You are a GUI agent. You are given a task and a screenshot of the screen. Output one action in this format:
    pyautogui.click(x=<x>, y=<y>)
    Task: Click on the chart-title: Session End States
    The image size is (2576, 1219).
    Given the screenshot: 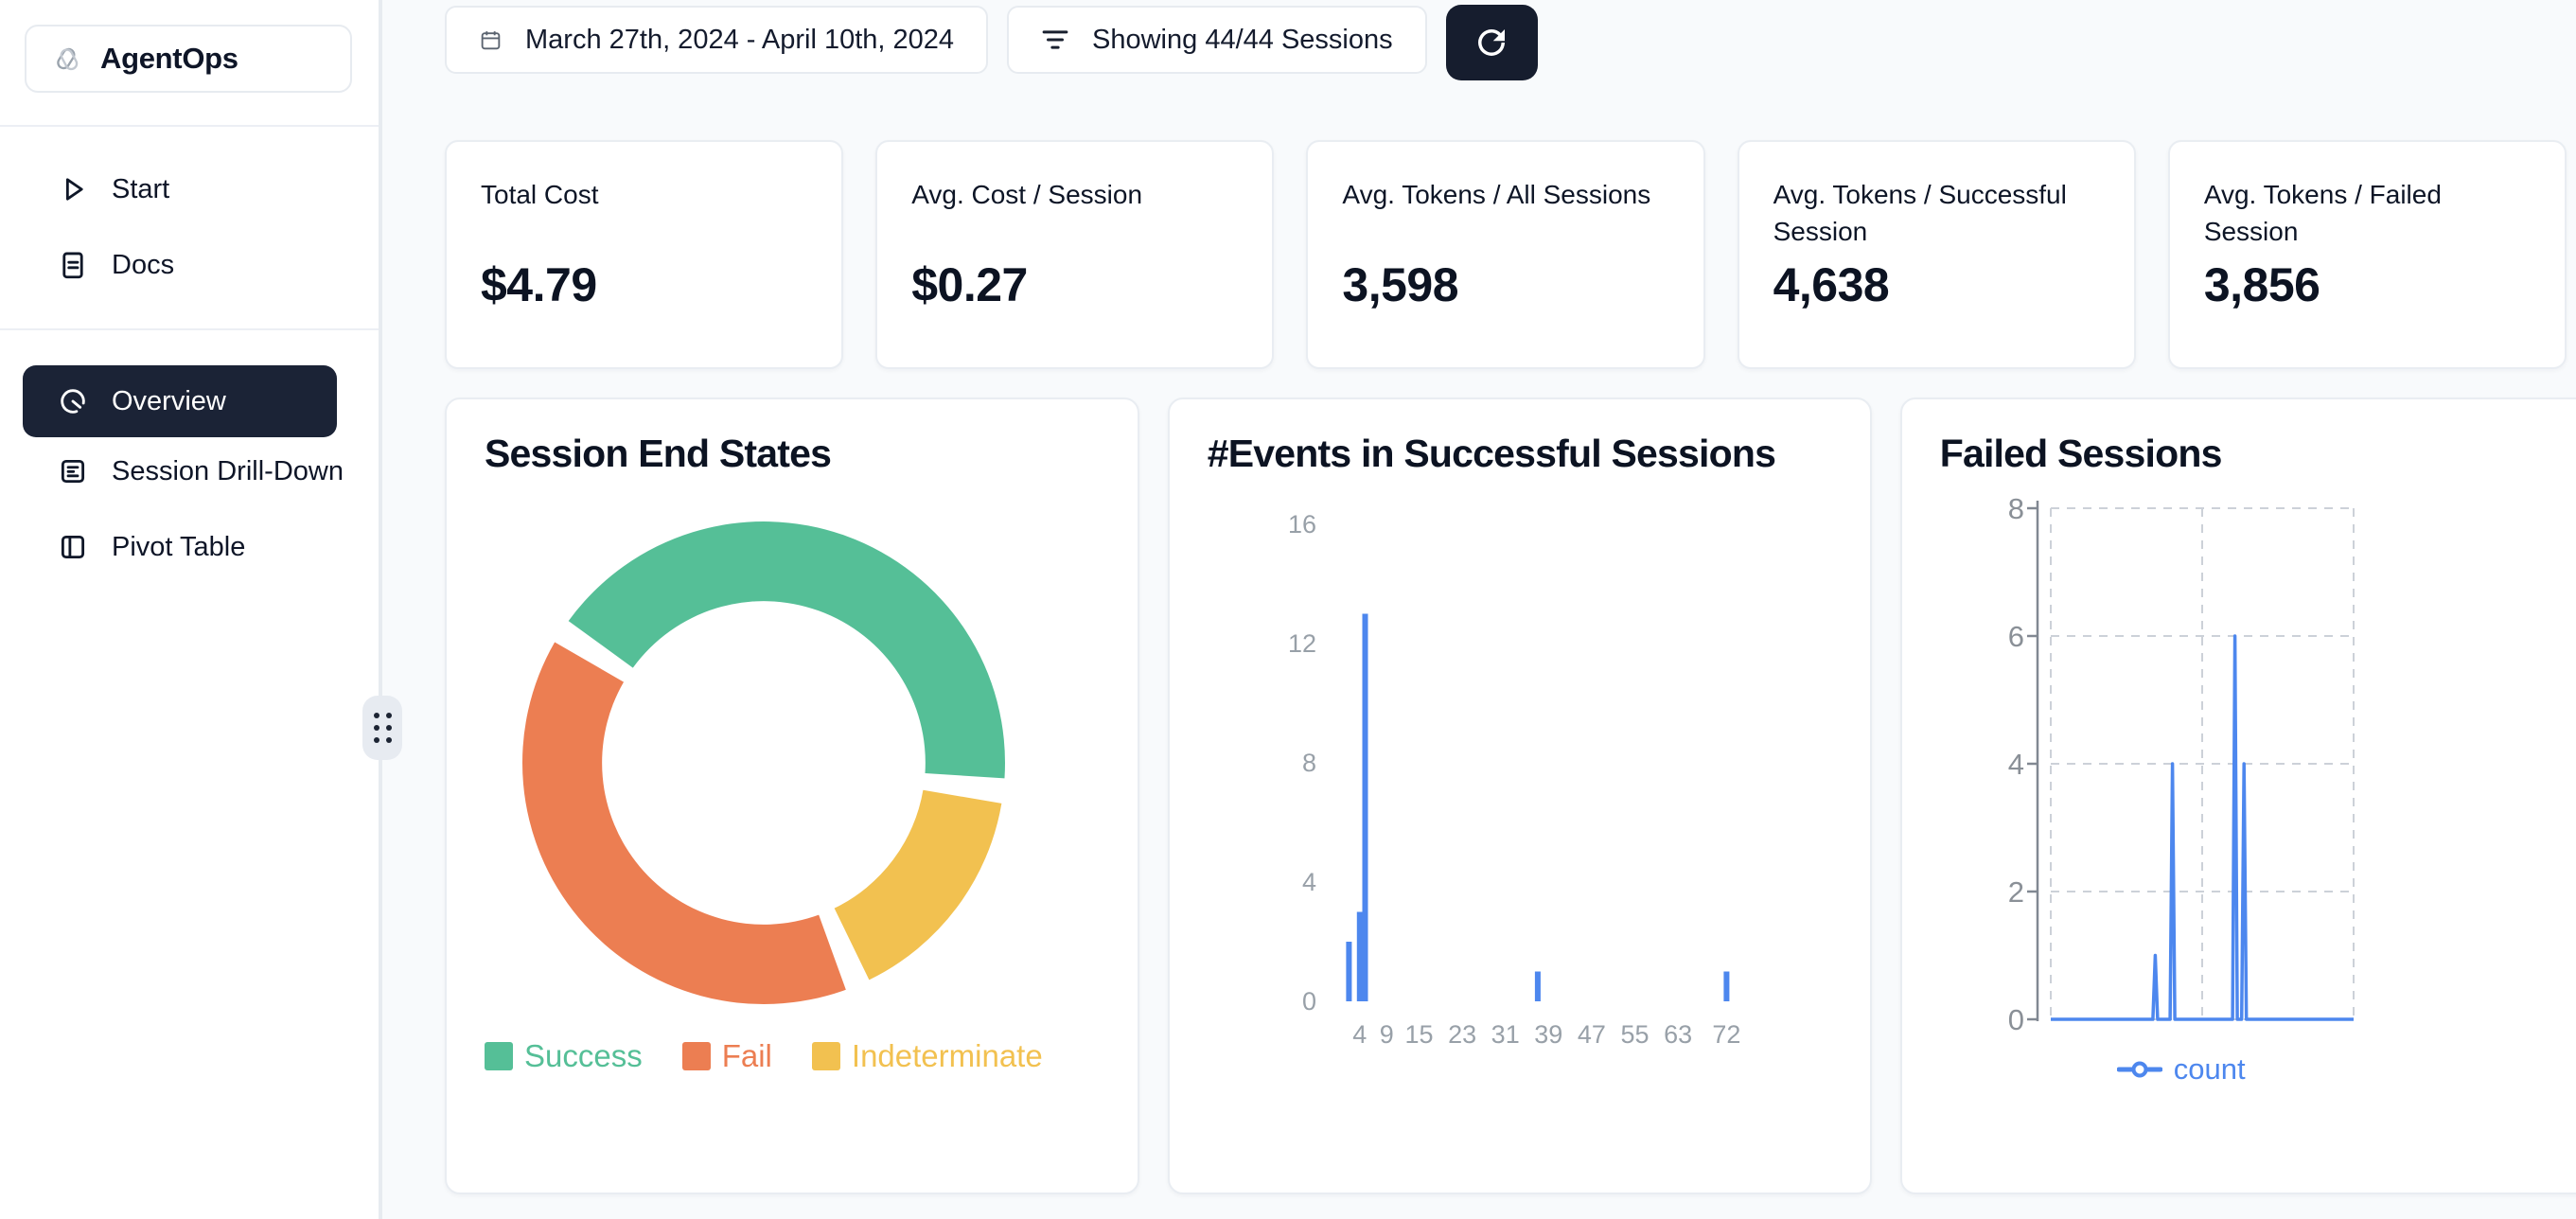 What is the action you would take?
    pyautogui.click(x=658, y=453)
    